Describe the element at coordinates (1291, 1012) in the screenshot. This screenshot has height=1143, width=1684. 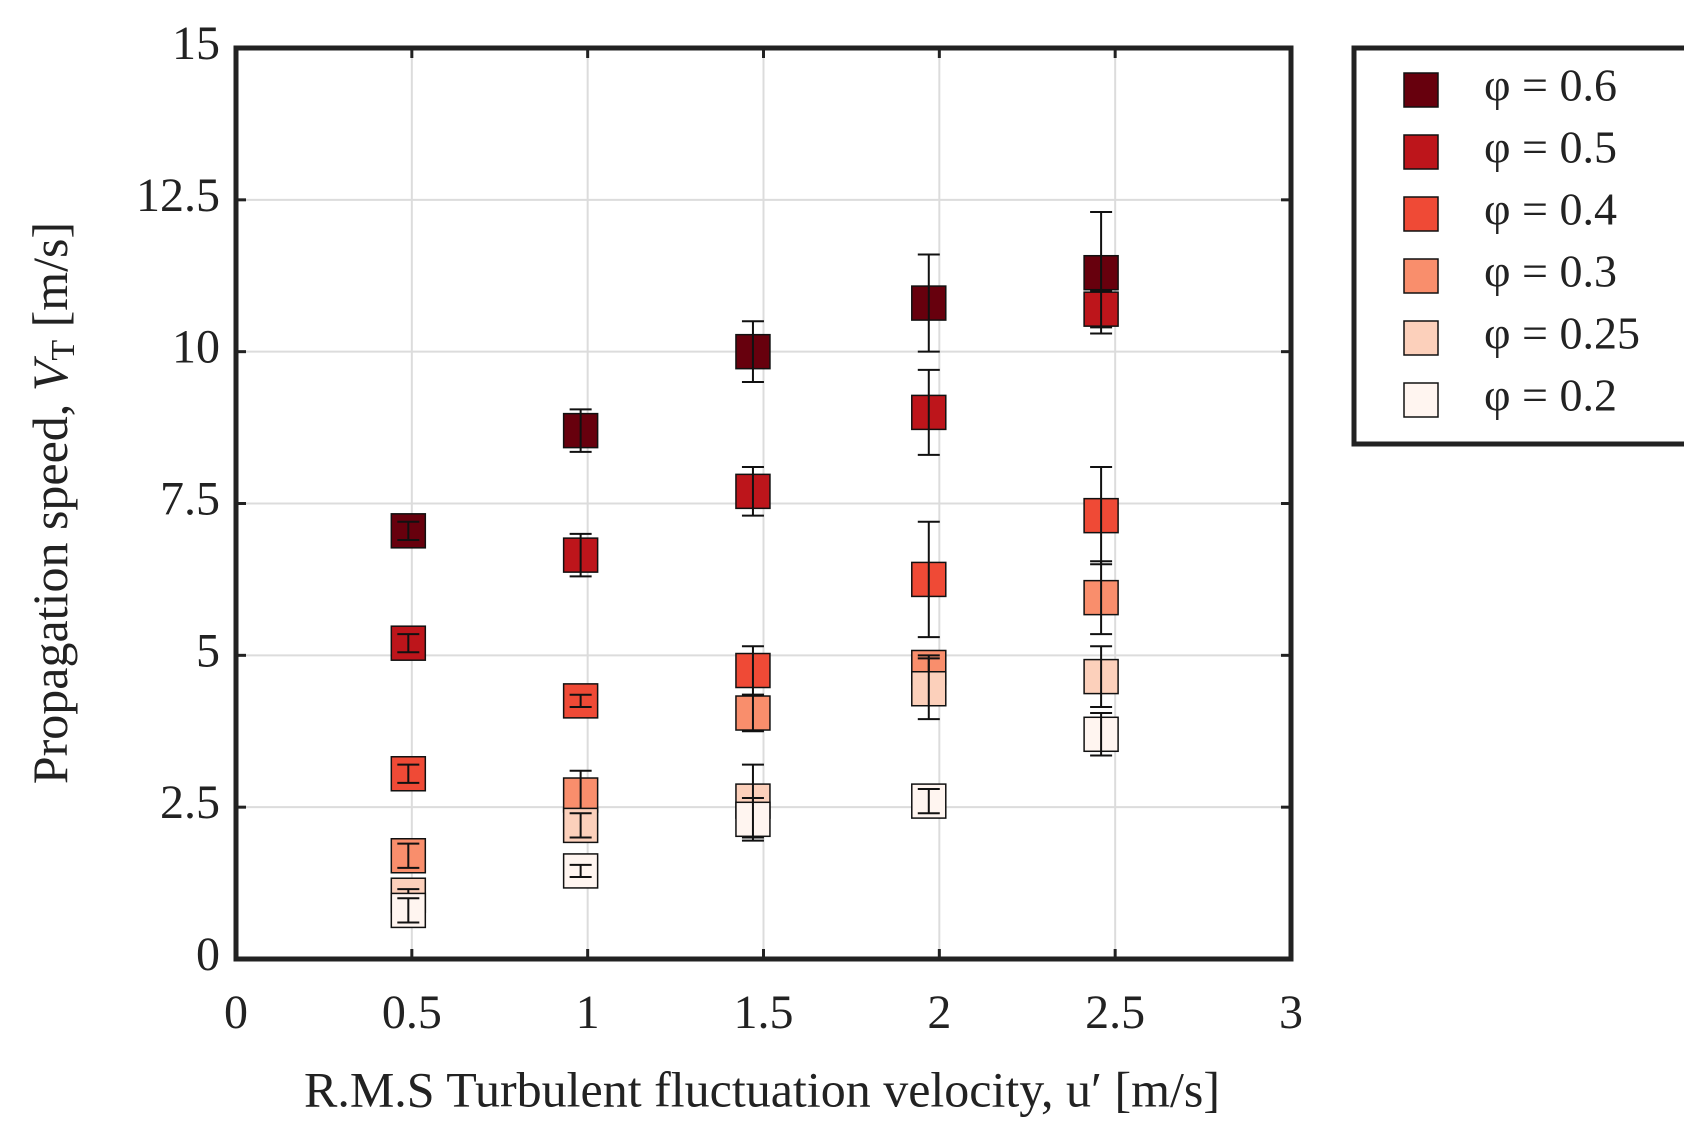
I see `x-tick-label: 3` at that location.